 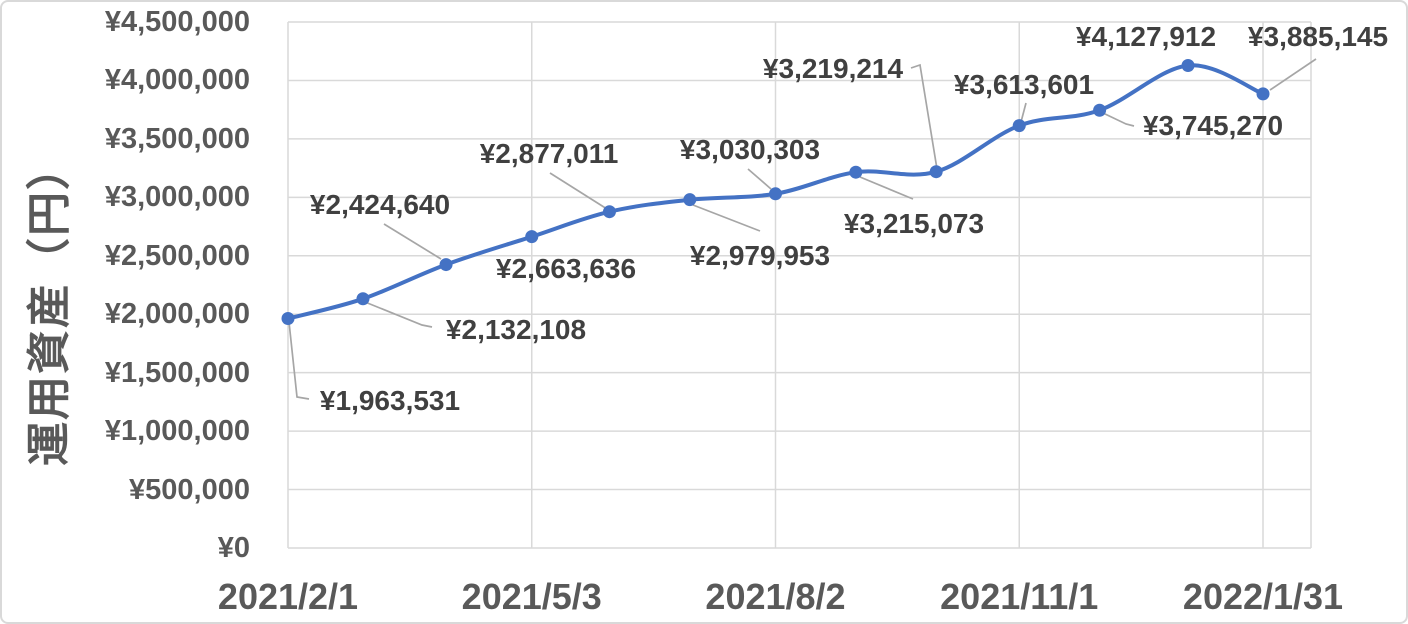 What do you see at coordinates (1213, 125) in the screenshot?
I see `data-point-label: ¥3,745,270` at bounding box center [1213, 125].